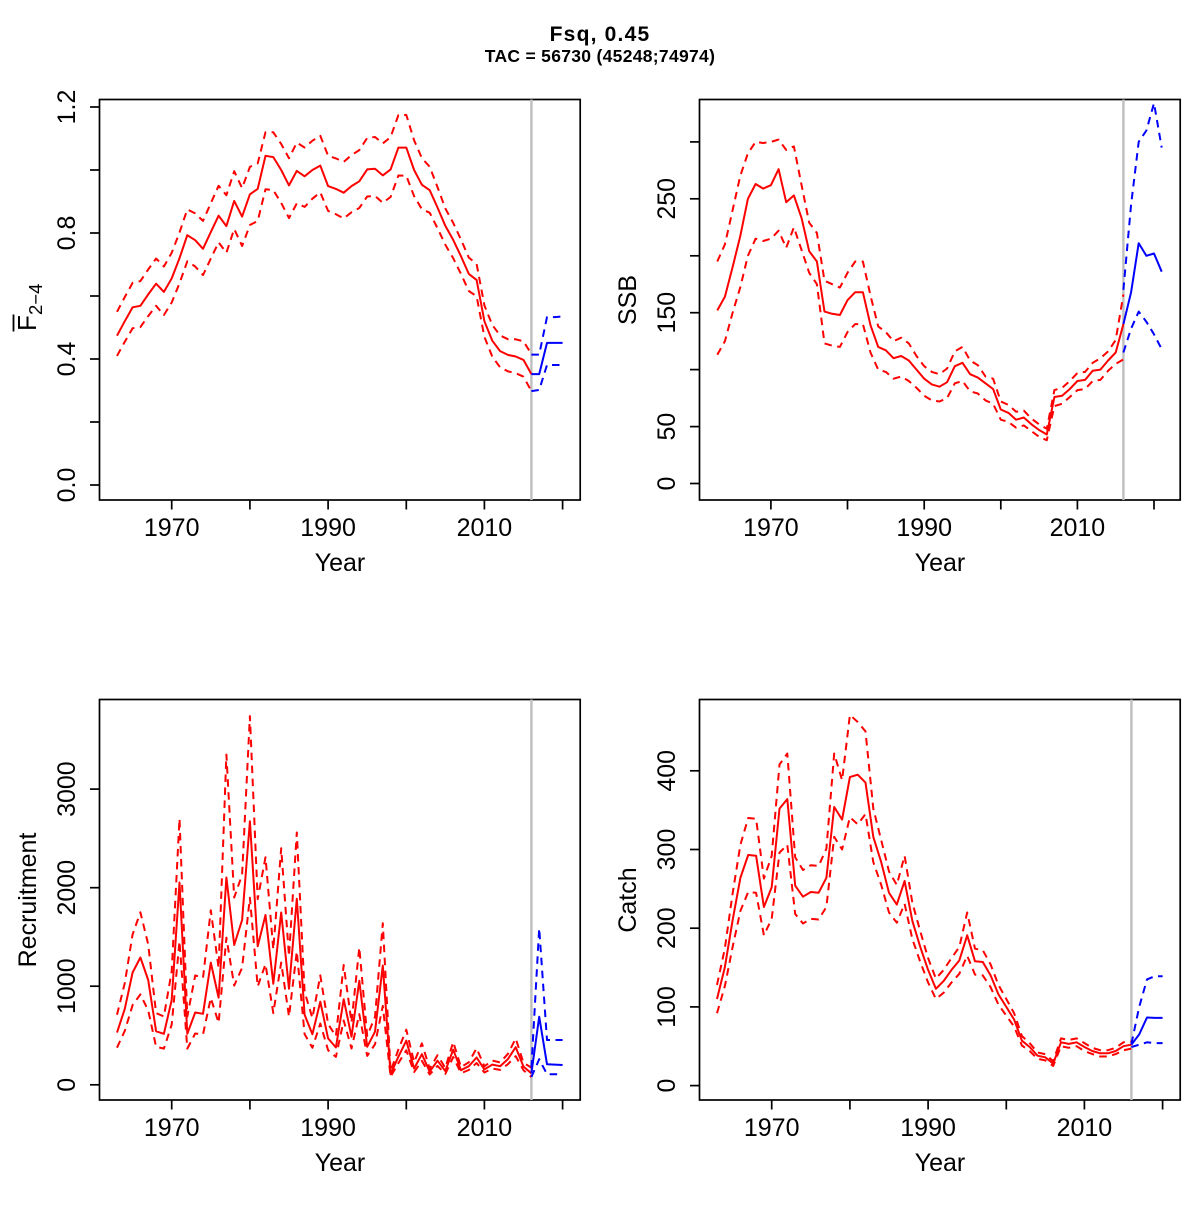 Image resolution: width=1200 pixels, height=1205 pixels. I want to click on svg-text: 0.8, so click(67, 233).